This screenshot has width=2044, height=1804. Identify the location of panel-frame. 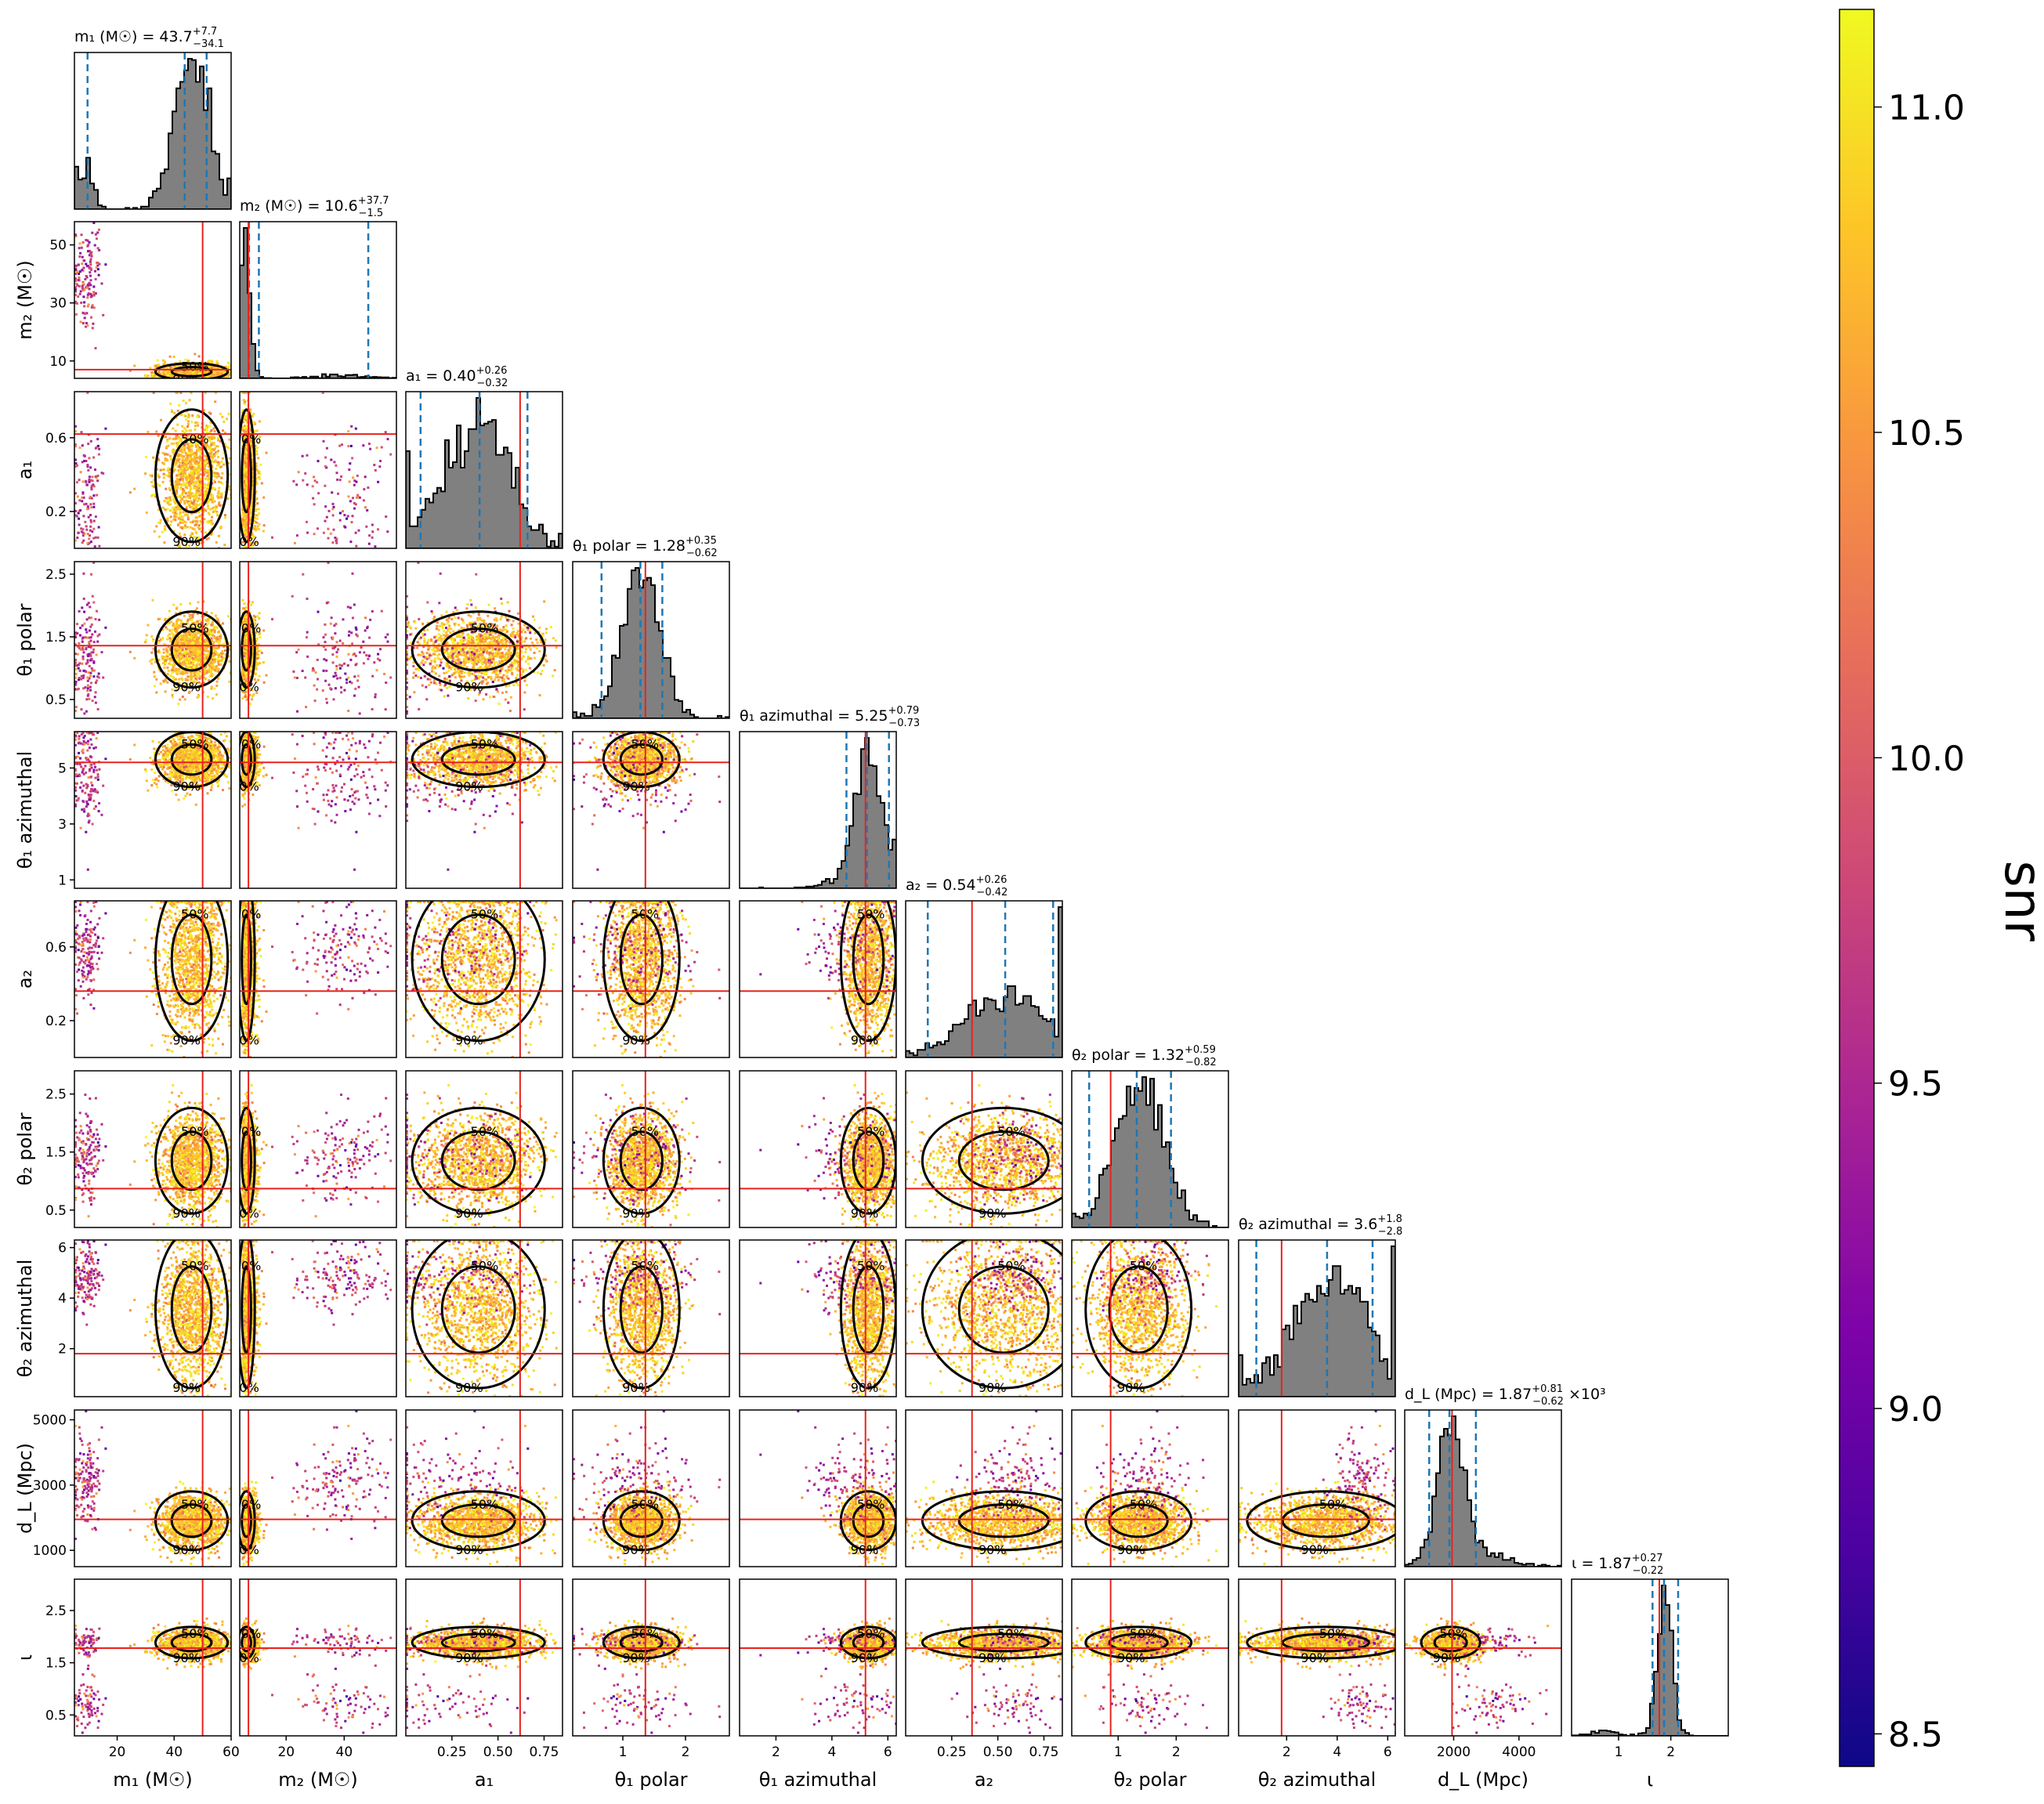
(318, 300).